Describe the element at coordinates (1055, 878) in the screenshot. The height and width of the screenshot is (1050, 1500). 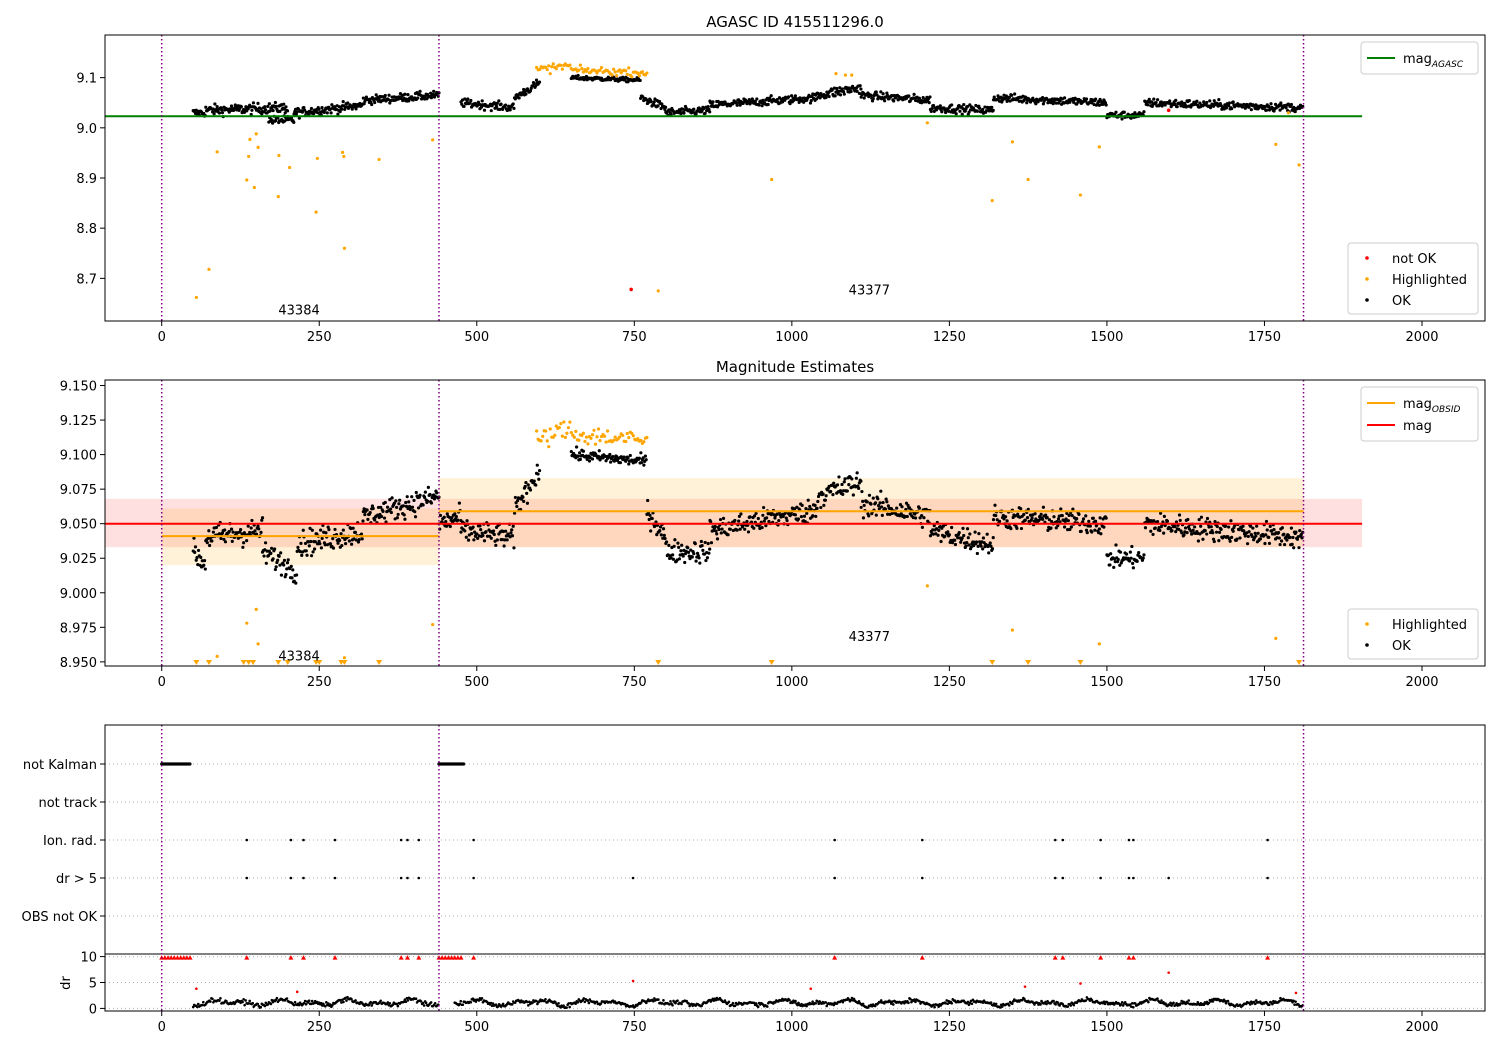
I see `dr-gt-5-marker` at that location.